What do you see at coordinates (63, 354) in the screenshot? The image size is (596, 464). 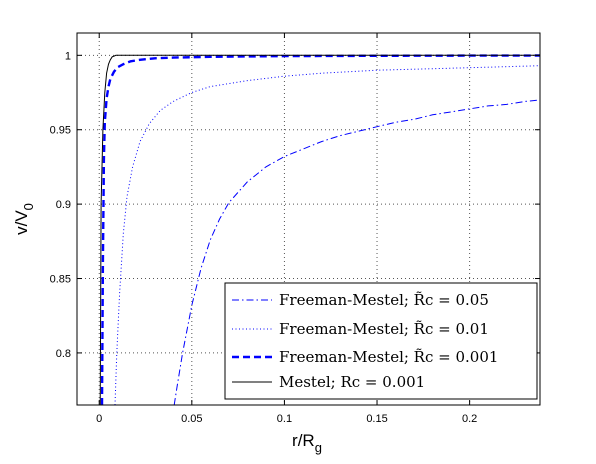 I see `y-tick-label: 0.8` at bounding box center [63, 354].